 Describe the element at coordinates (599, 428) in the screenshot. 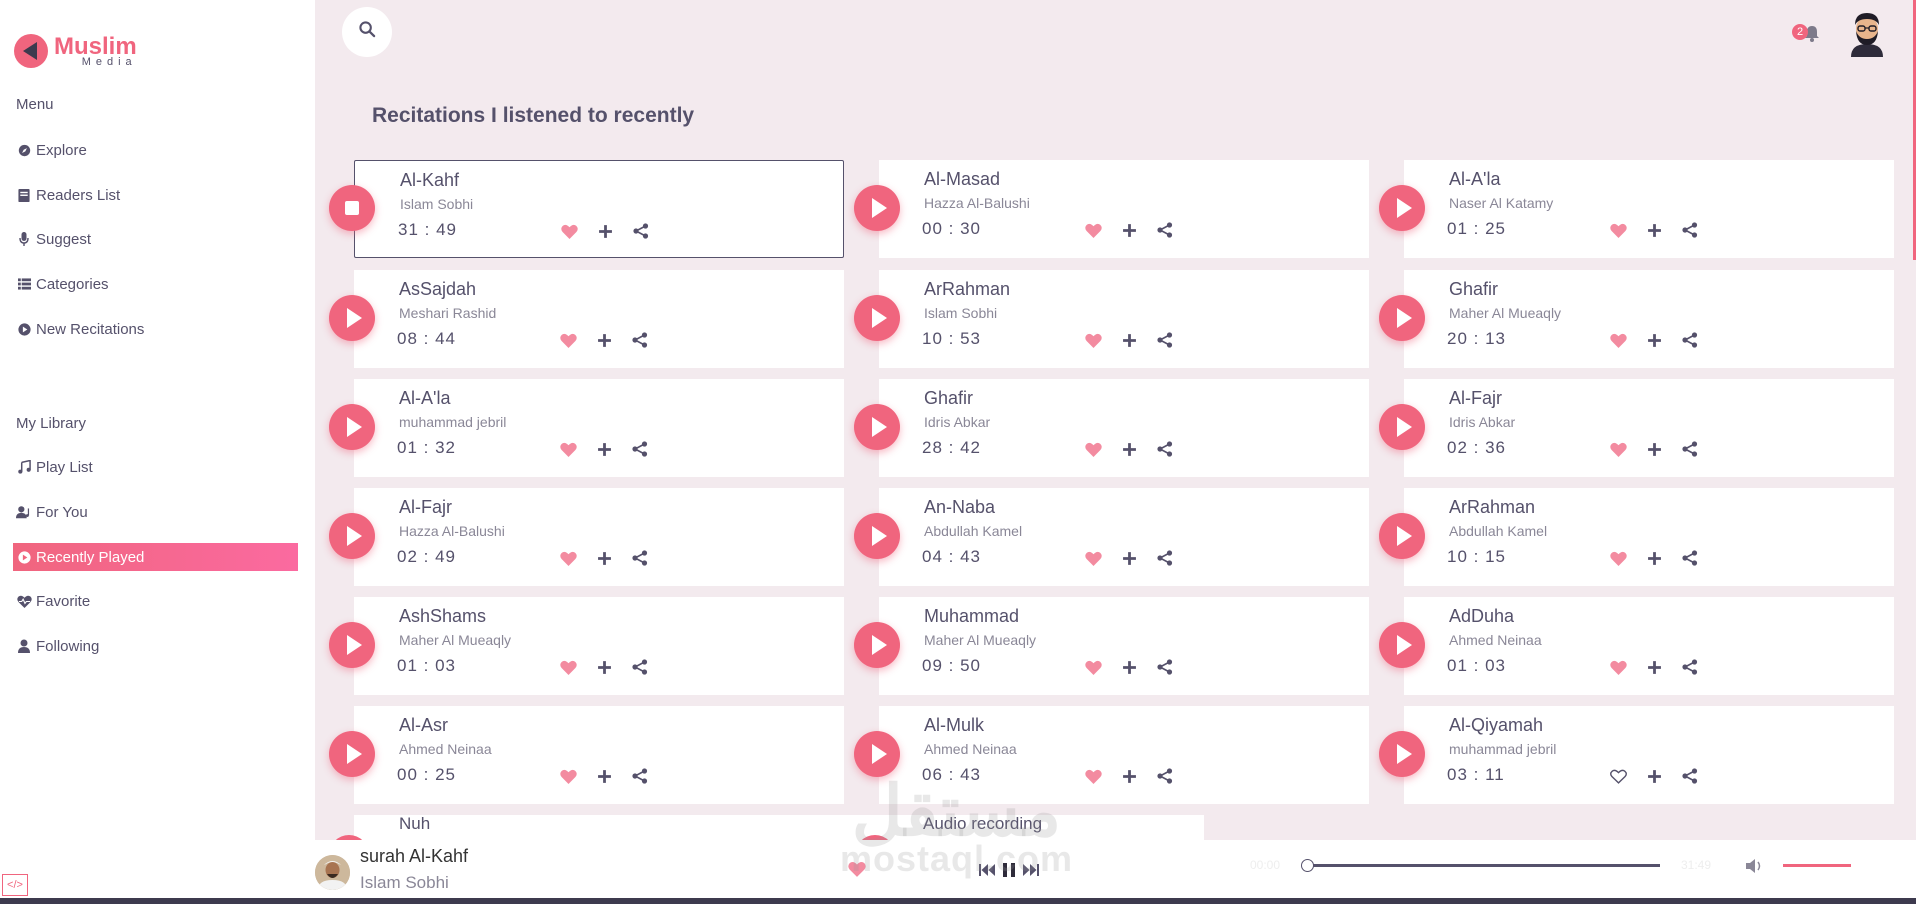

I see `recitation-card: Al-A'la muhammad jebril 01 : 32` at that location.